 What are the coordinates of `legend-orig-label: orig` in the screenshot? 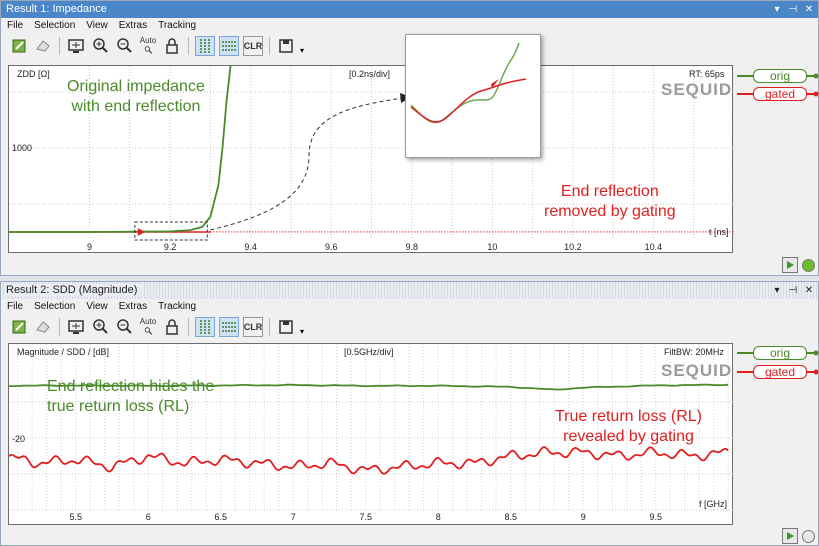 It's located at (780, 76).